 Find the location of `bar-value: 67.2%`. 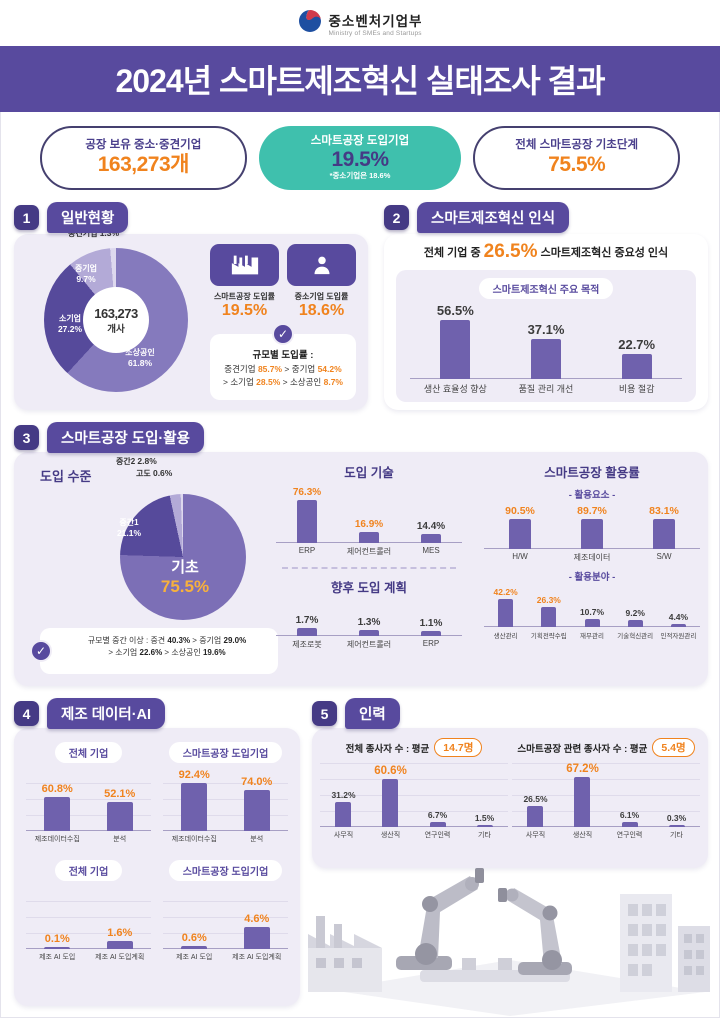

bar-value: 67.2% is located at coordinates (582, 769).